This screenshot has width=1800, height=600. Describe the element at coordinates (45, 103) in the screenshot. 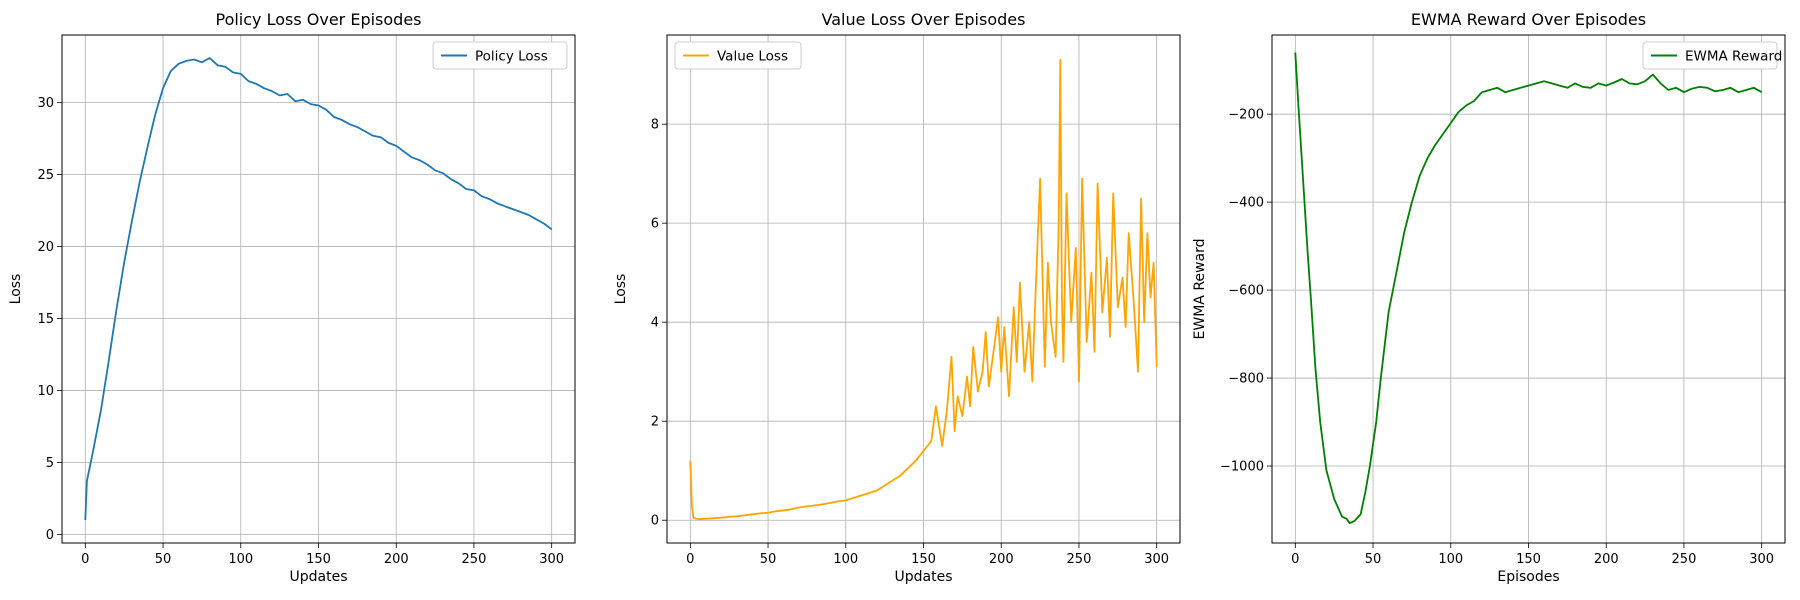

I see `y-tick-label: 30` at that location.